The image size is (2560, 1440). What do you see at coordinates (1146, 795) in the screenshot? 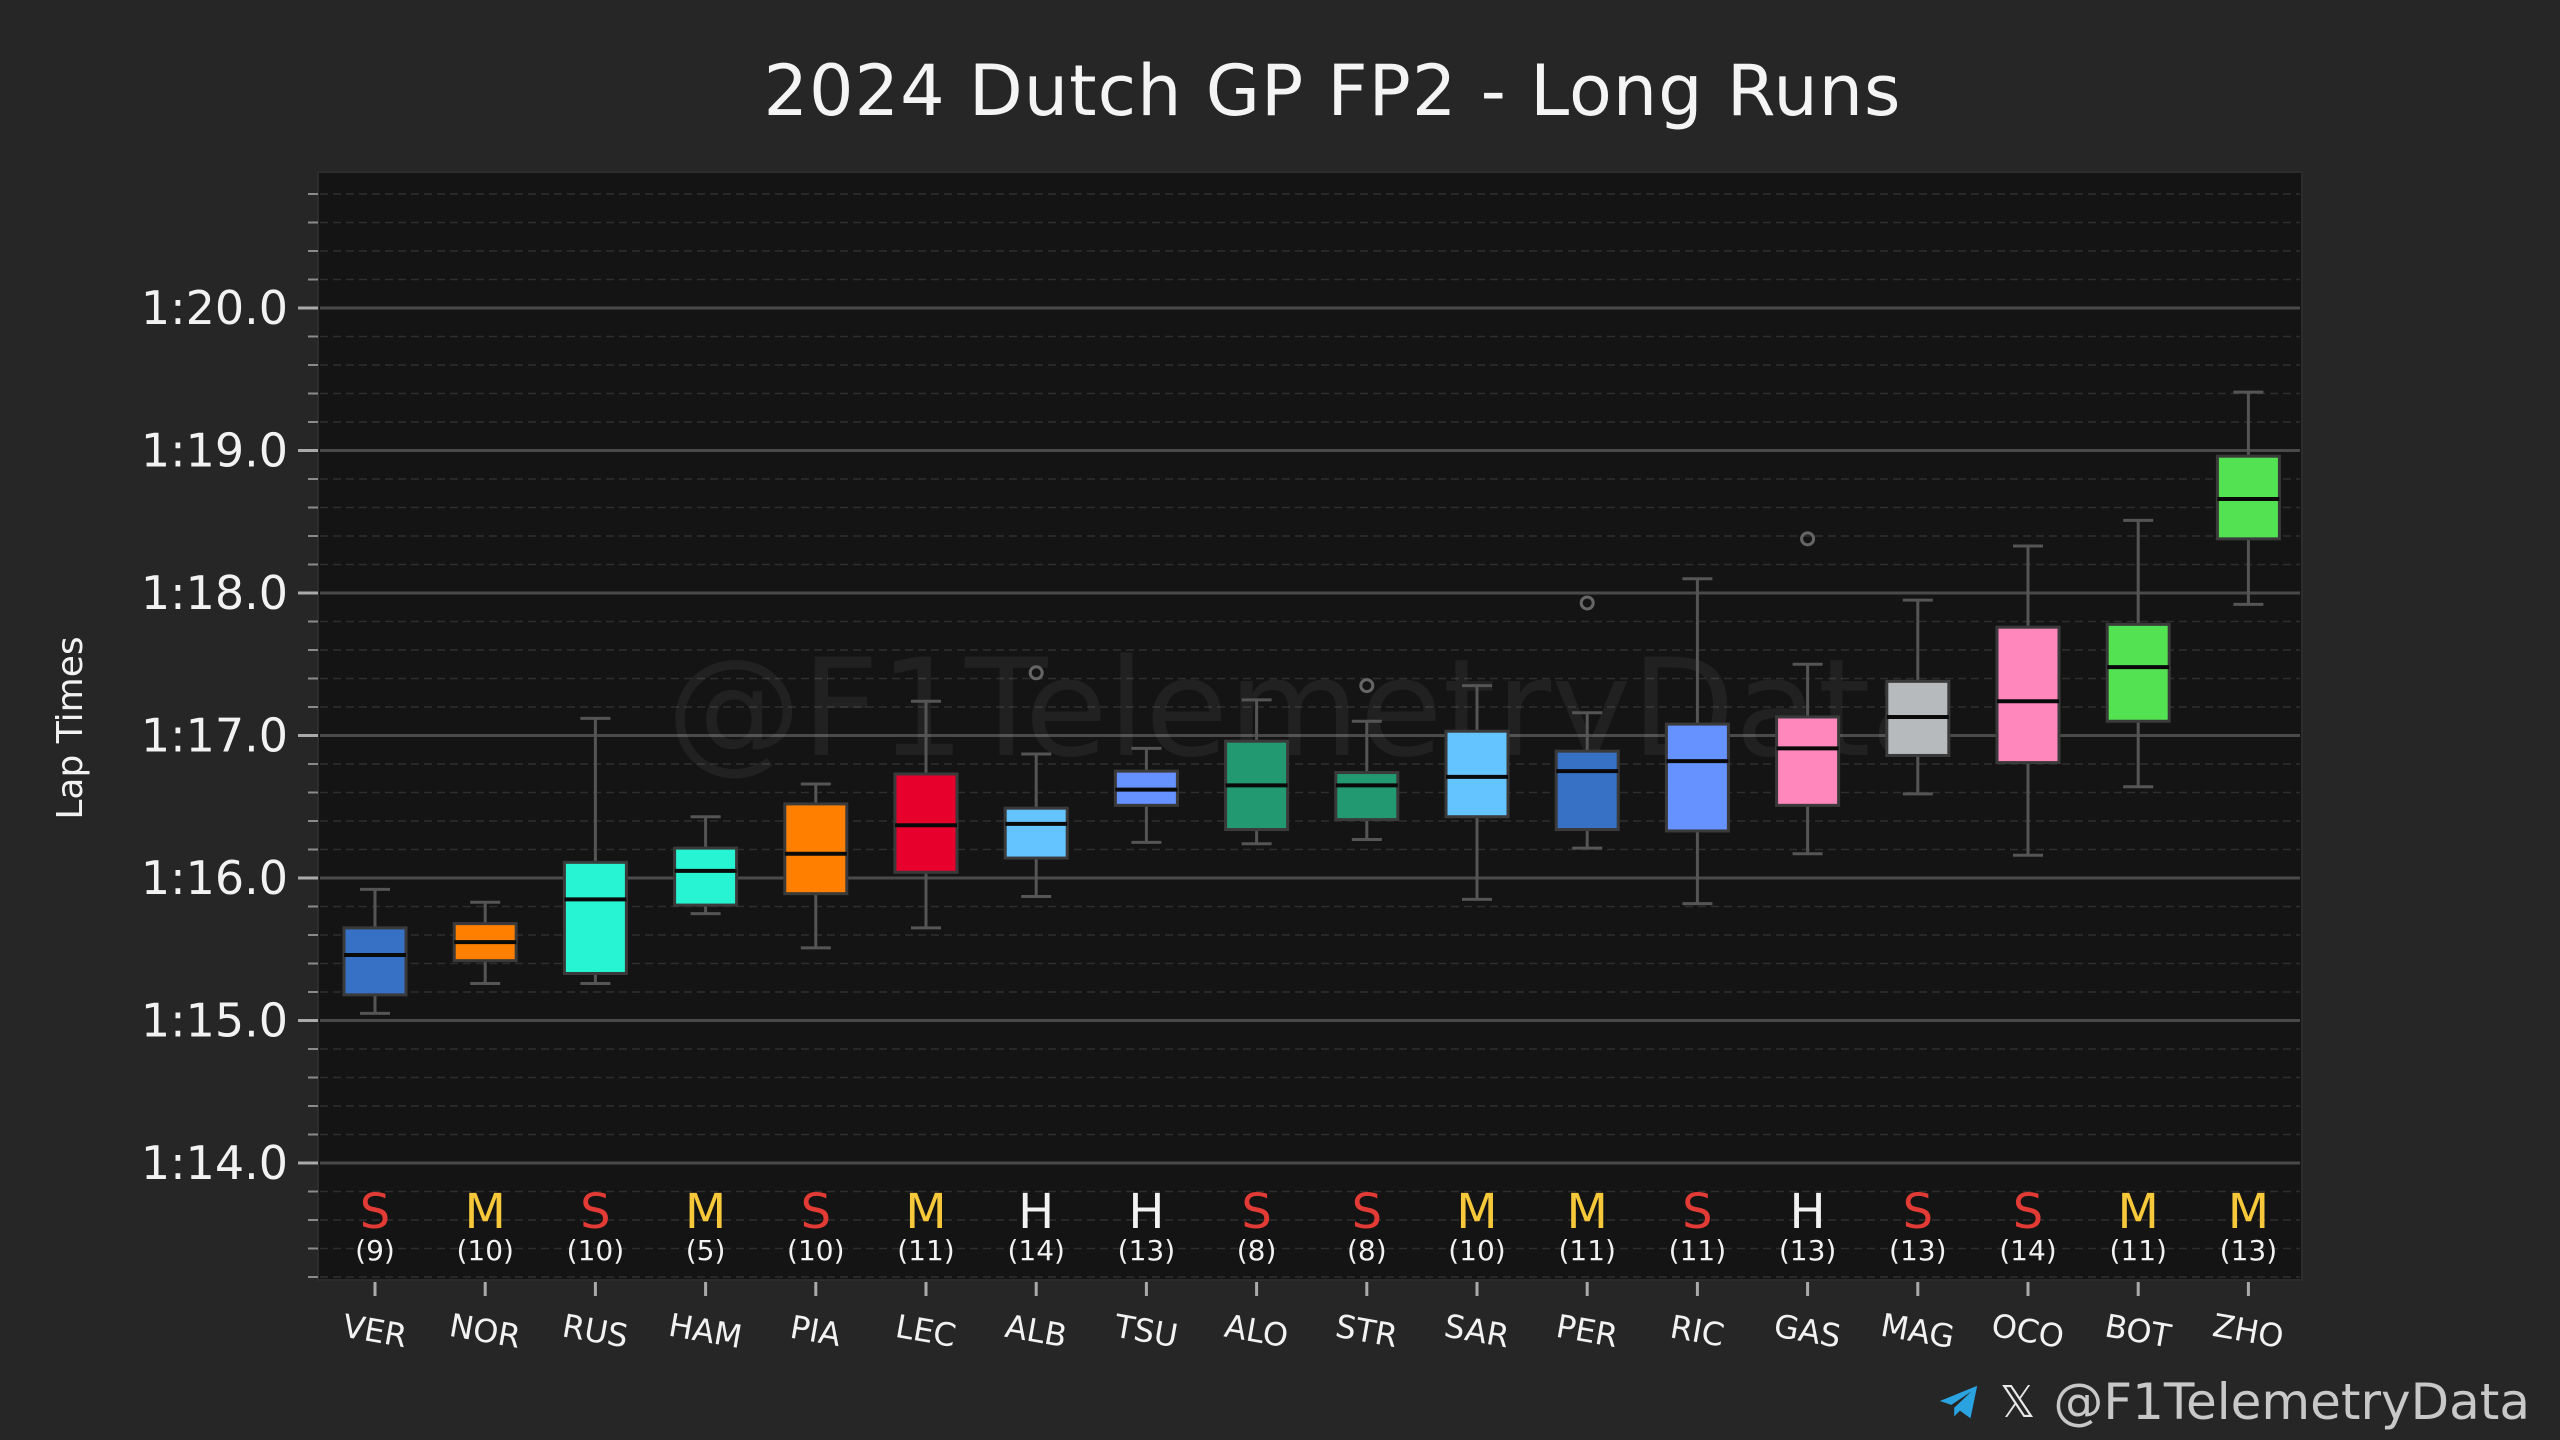
I see `box-tsu` at bounding box center [1146, 795].